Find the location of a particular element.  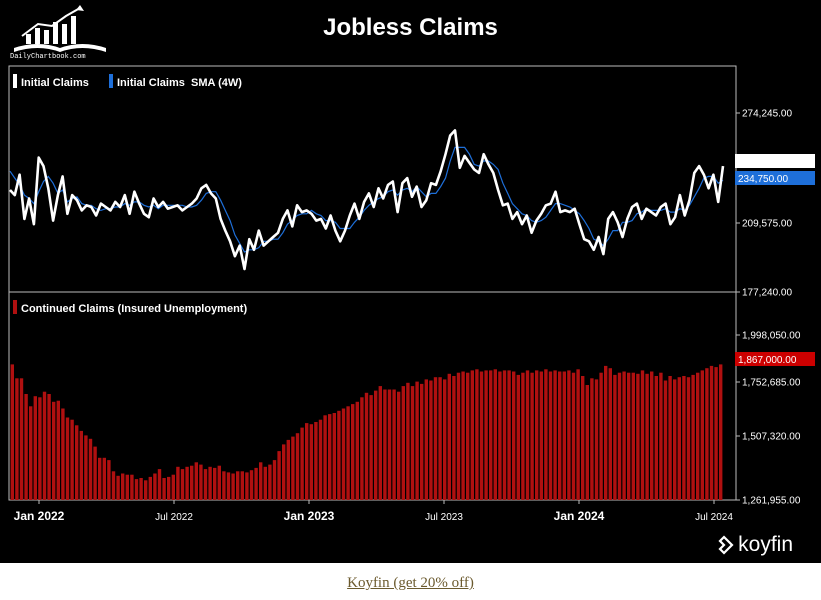

y-tick-label: 1,261,955.00 is located at coordinates (771, 501).